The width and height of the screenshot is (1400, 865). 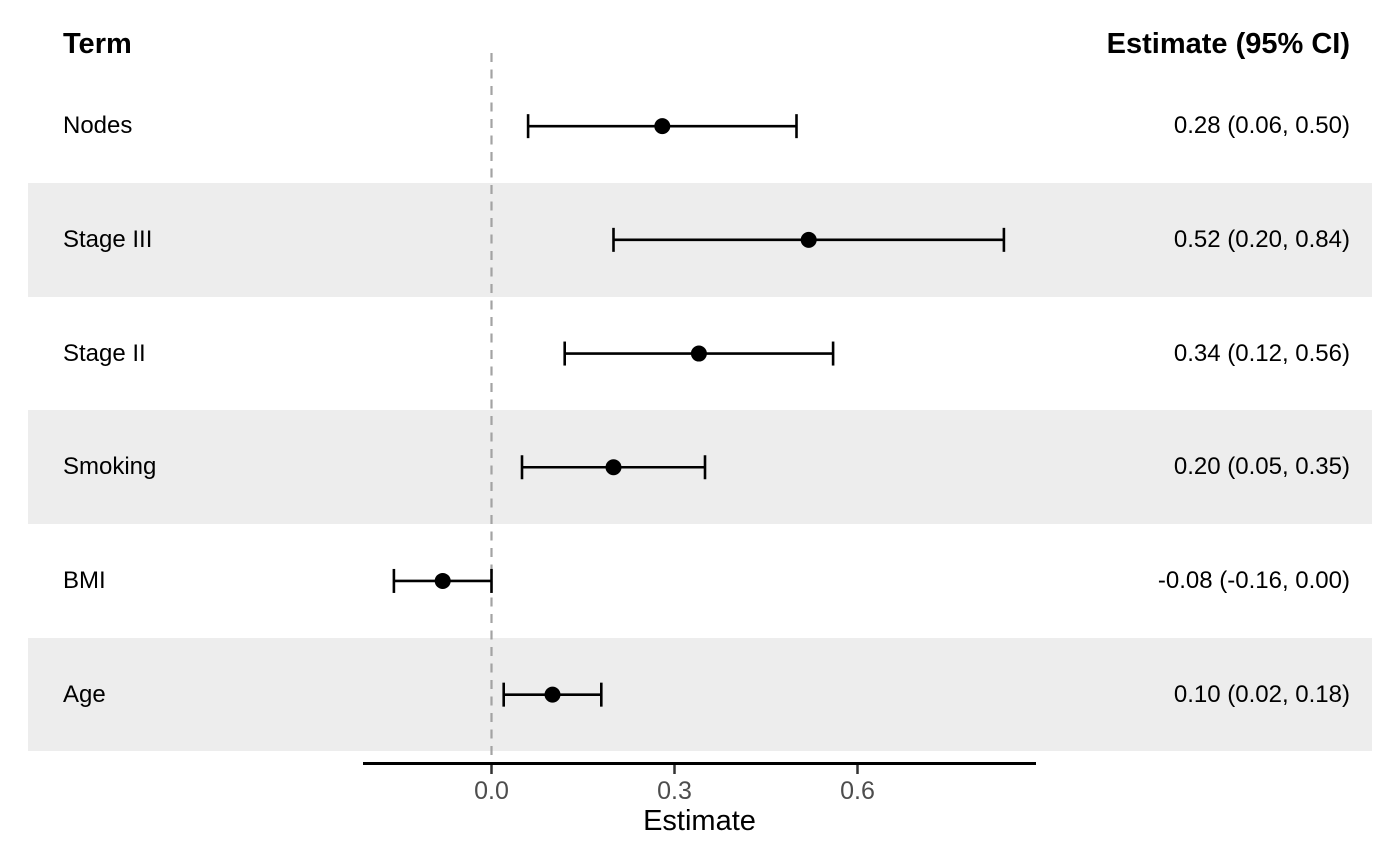 What do you see at coordinates (1261, 694) in the screenshot?
I see `estimate-ci-value: 0.10 (0.02, 0.18)` at bounding box center [1261, 694].